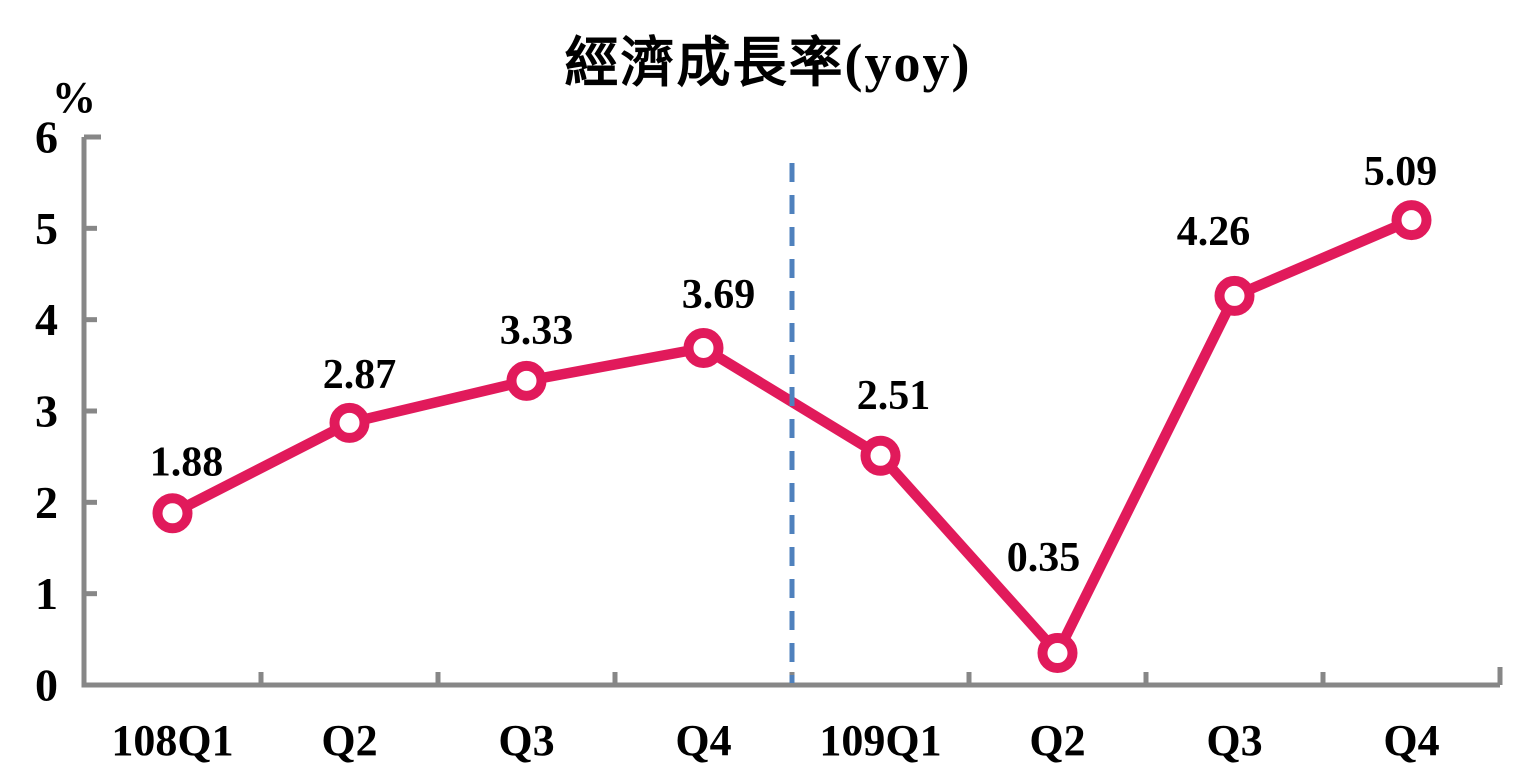  What do you see at coordinates (46, 137) in the screenshot?
I see `y-tick-label: 6` at bounding box center [46, 137].